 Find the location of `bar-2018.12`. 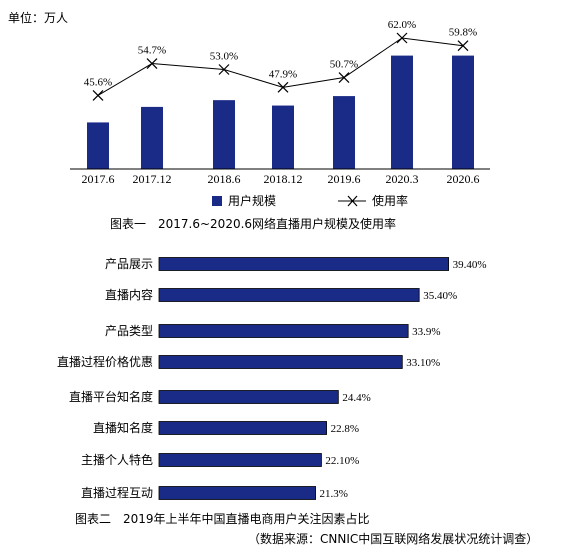

bar-2018.12 is located at coordinates (283, 137).